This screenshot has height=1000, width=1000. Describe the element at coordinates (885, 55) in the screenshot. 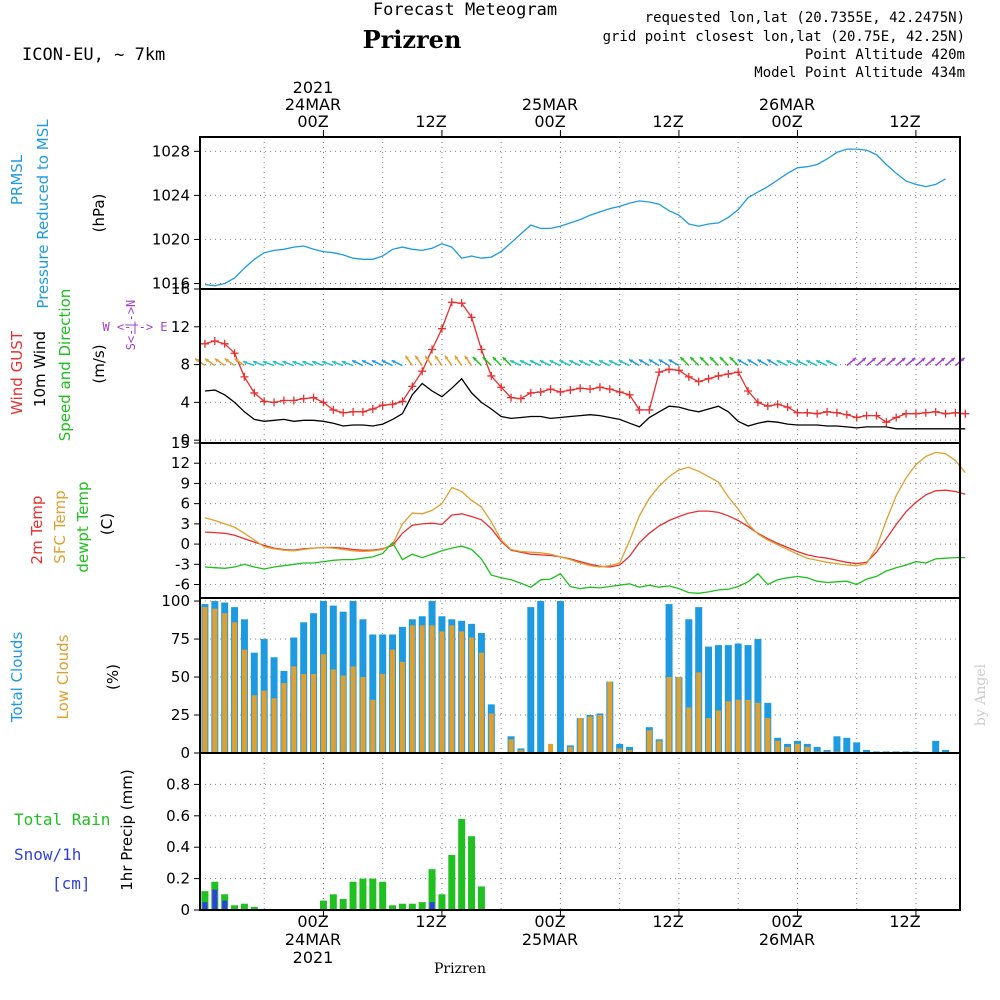

I see `point-altitude: Point Altitude 420m` at that location.